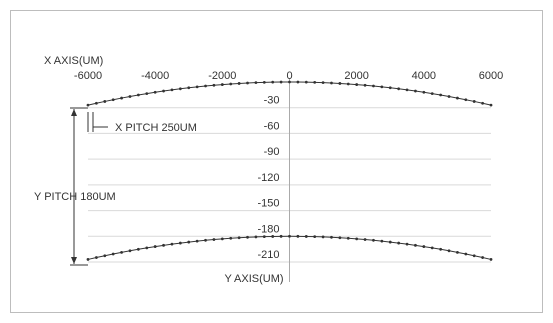 This screenshot has height=323, width=553. Describe the element at coordinates (268, 229) in the screenshot. I see `y-tick-label: -180` at that location.